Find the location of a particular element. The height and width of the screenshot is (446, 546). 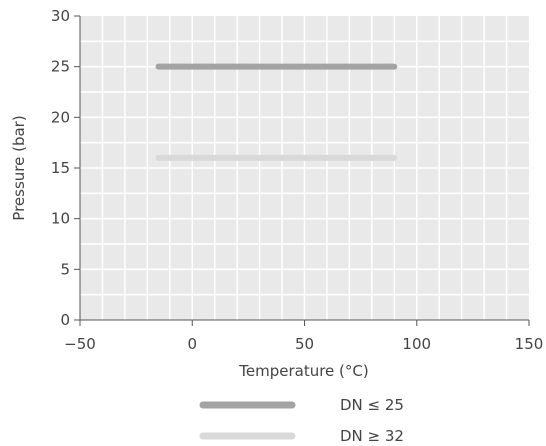

x-tick-label: 150 is located at coordinates (529, 344).